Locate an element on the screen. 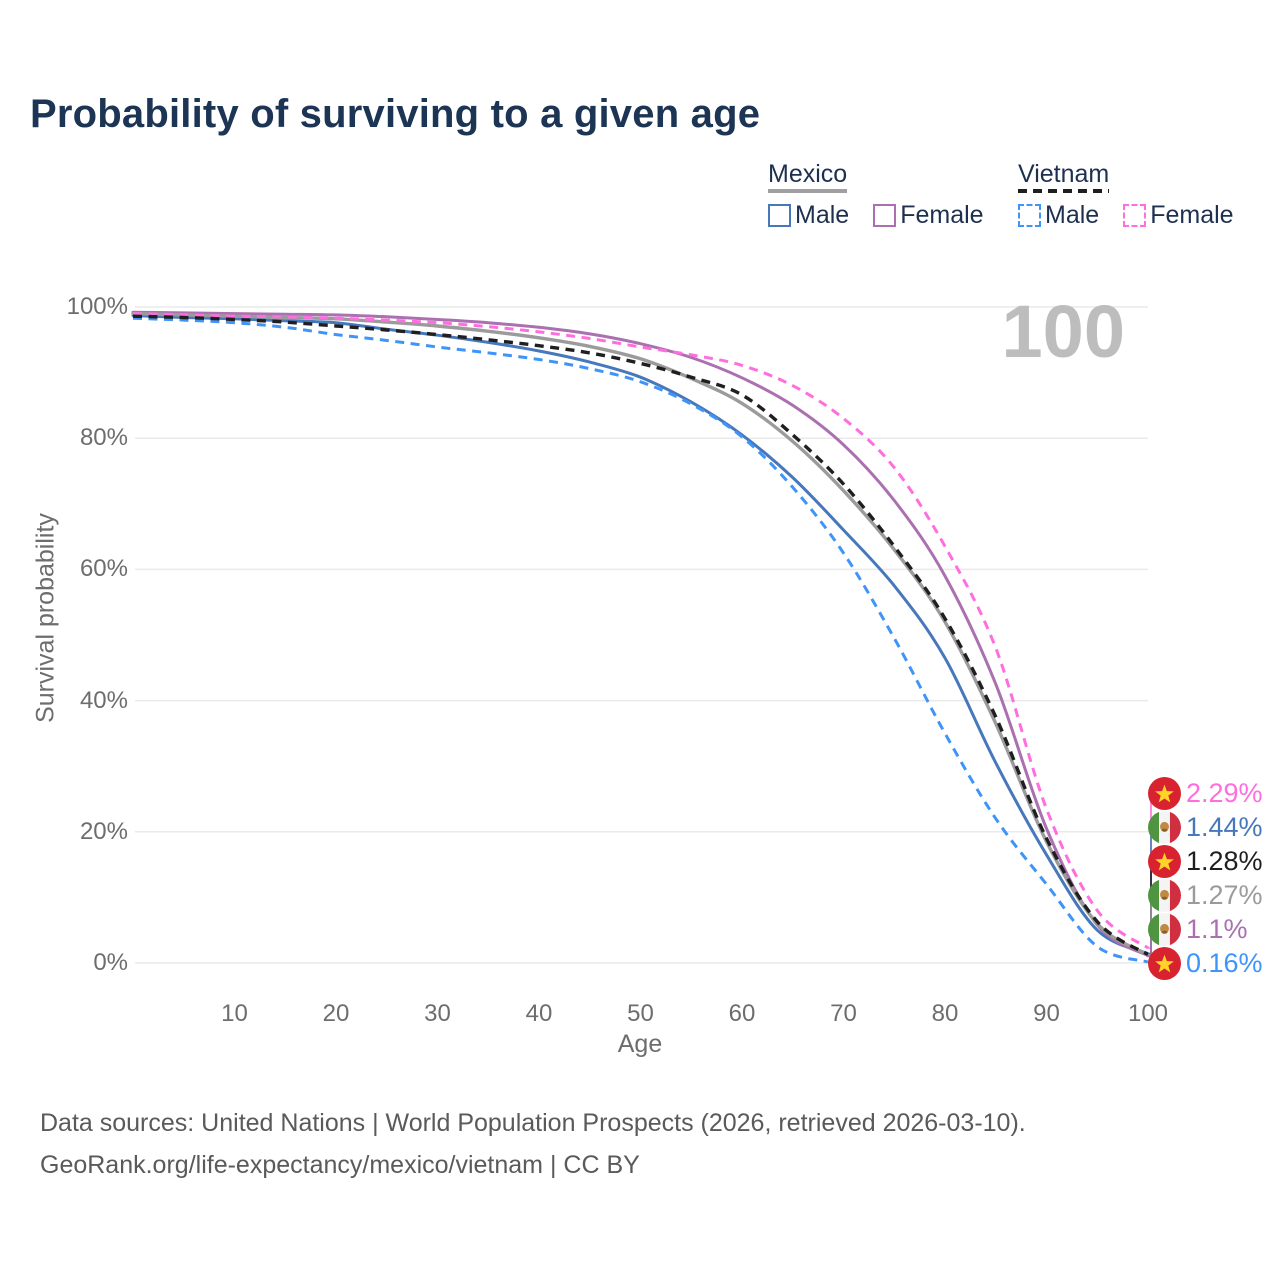 This screenshot has width=1280, height=1280. legend-swatch-mexico-male is located at coordinates (779, 215).